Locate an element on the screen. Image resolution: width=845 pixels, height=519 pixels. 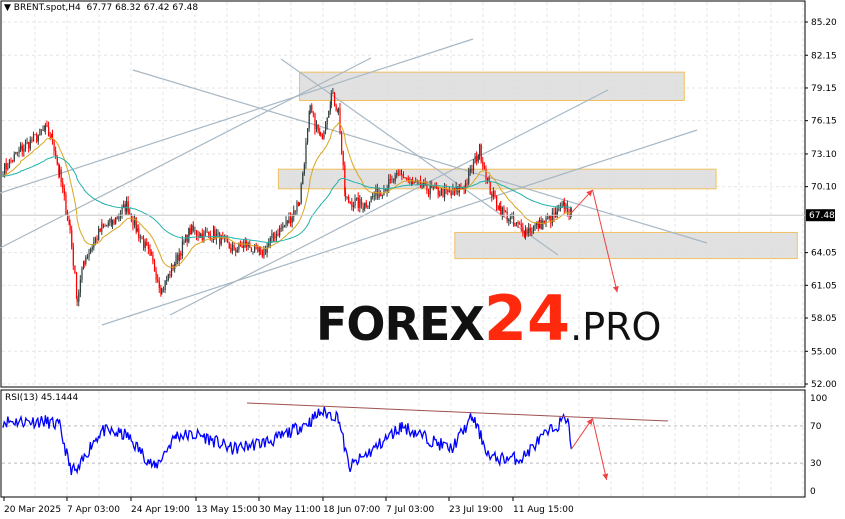
logo-text-24: 24 is located at coordinates (527, 318).